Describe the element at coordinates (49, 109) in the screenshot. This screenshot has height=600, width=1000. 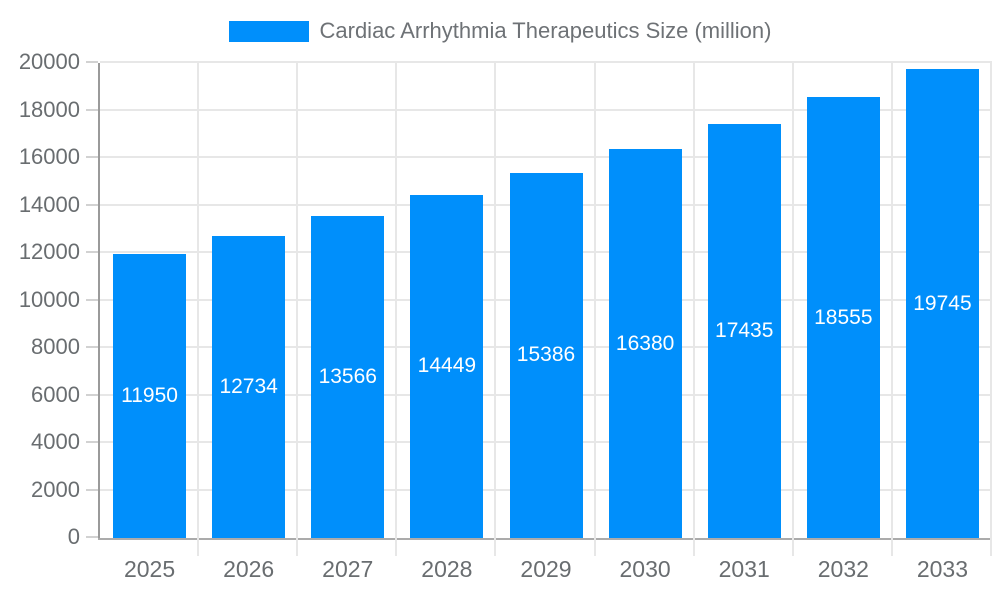
I see `y-axis-label: 18000` at that location.